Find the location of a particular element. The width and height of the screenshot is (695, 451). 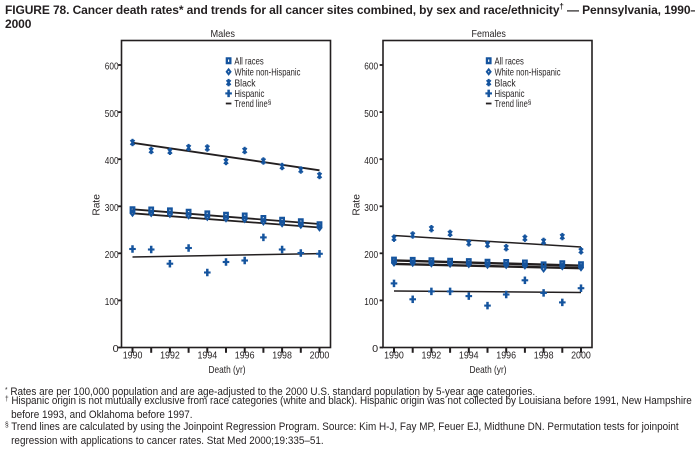

svg-text: Females is located at coordinates (489, 34).